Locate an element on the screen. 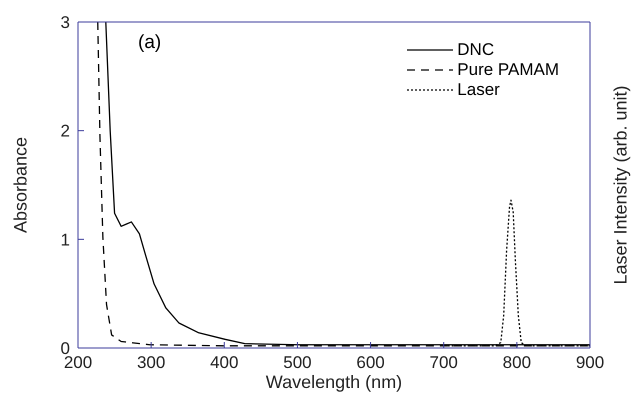 The width and height of the screenshot is (634, 405). y-tick-label: 1 is located at coordinates (65, 240).